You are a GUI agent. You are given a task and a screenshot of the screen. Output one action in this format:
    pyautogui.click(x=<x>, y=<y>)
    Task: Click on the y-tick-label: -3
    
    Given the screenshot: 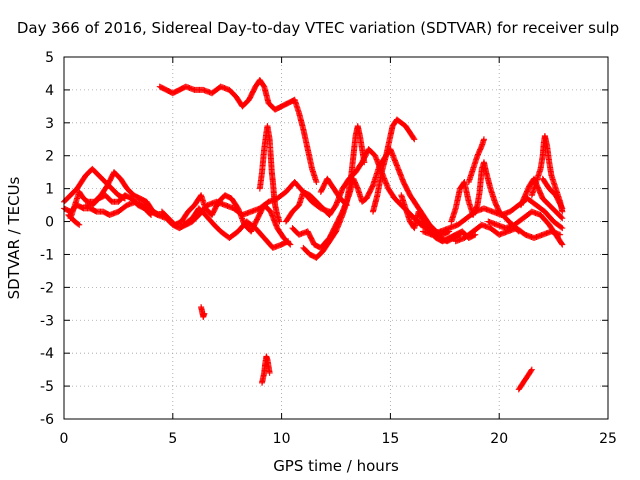 What is the action you would take?
    pyautogui.click(x=47, y=321)
    